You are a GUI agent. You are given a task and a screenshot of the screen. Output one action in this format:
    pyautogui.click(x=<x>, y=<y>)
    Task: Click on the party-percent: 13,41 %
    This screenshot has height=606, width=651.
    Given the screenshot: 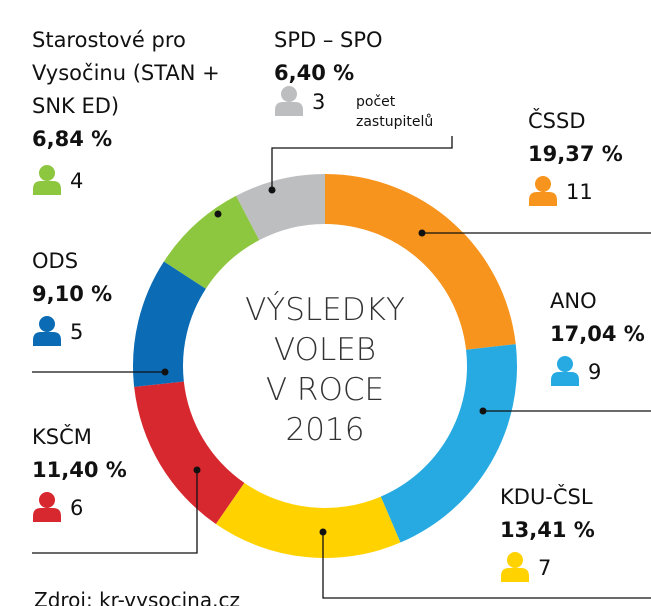 What is the action you would take?
    pyautogui.click(x=547, y=530)
    